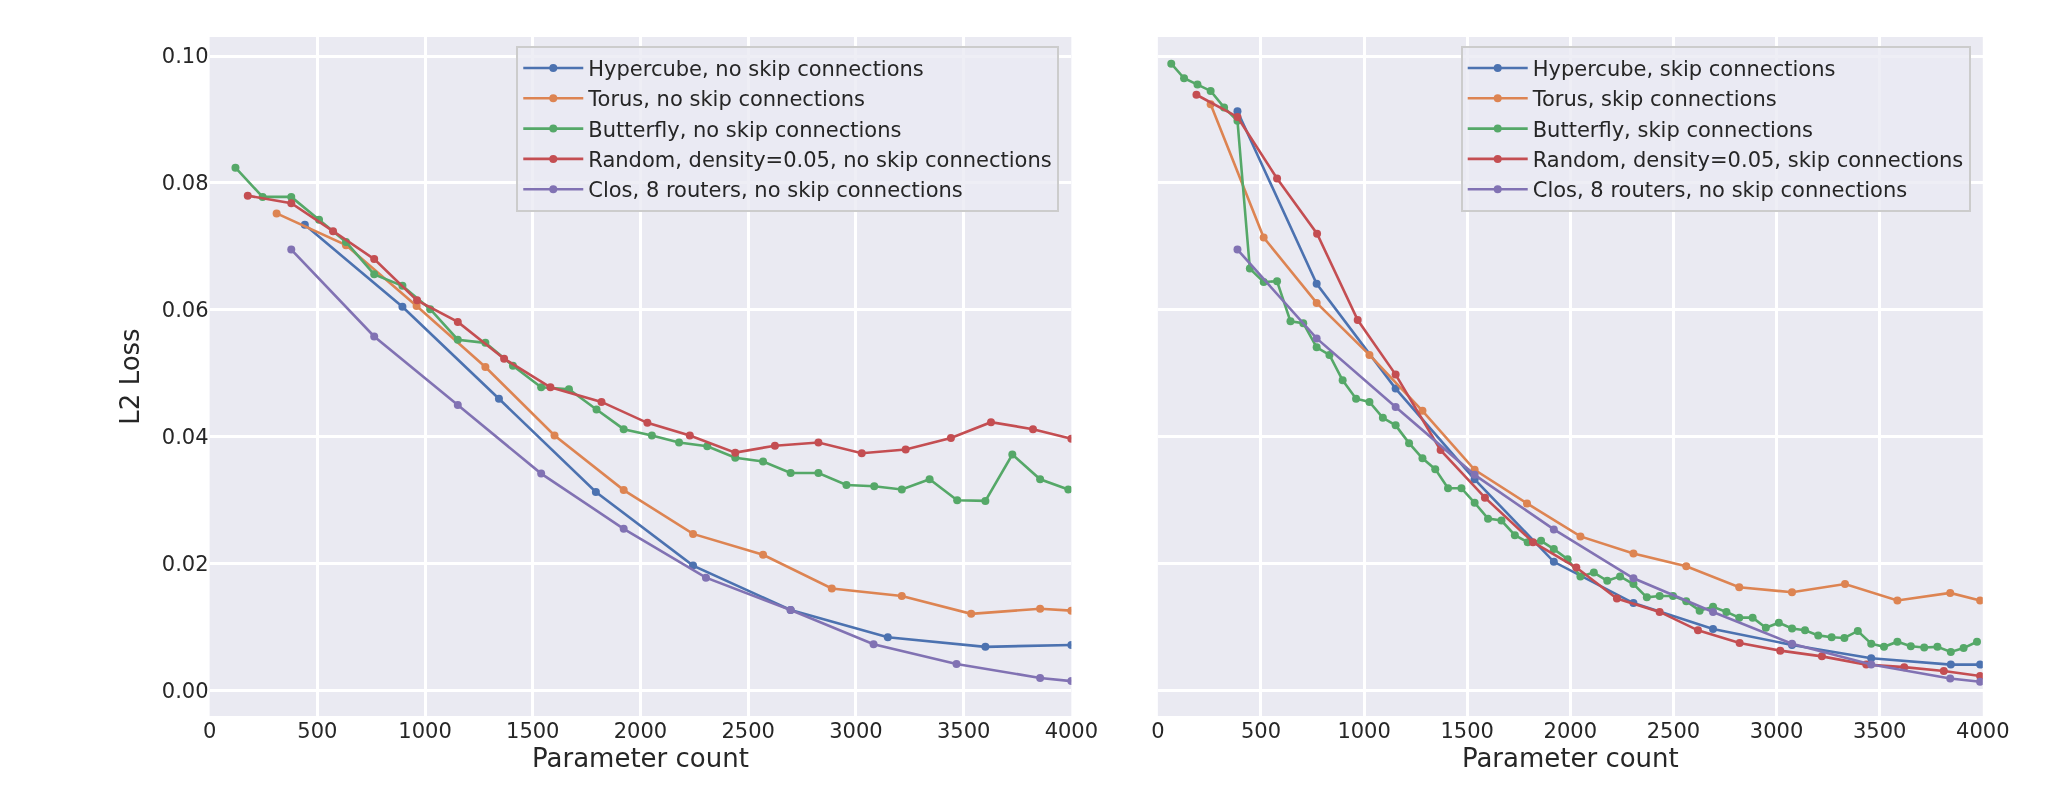  I want to click on y-axis-title: L2 Loss, so click(130, 376).